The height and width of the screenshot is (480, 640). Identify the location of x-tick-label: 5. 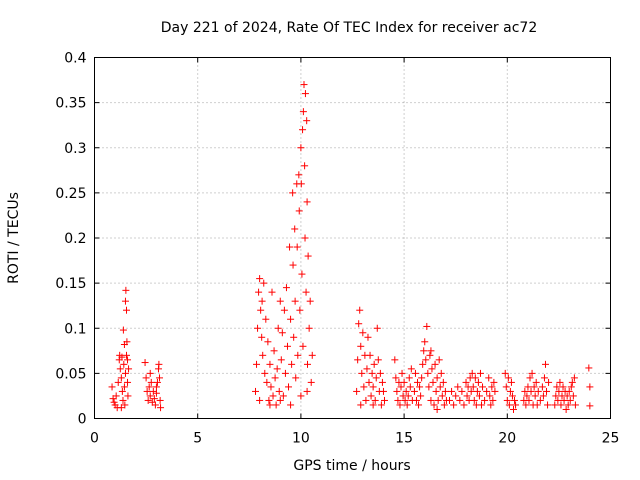
(197, 439).